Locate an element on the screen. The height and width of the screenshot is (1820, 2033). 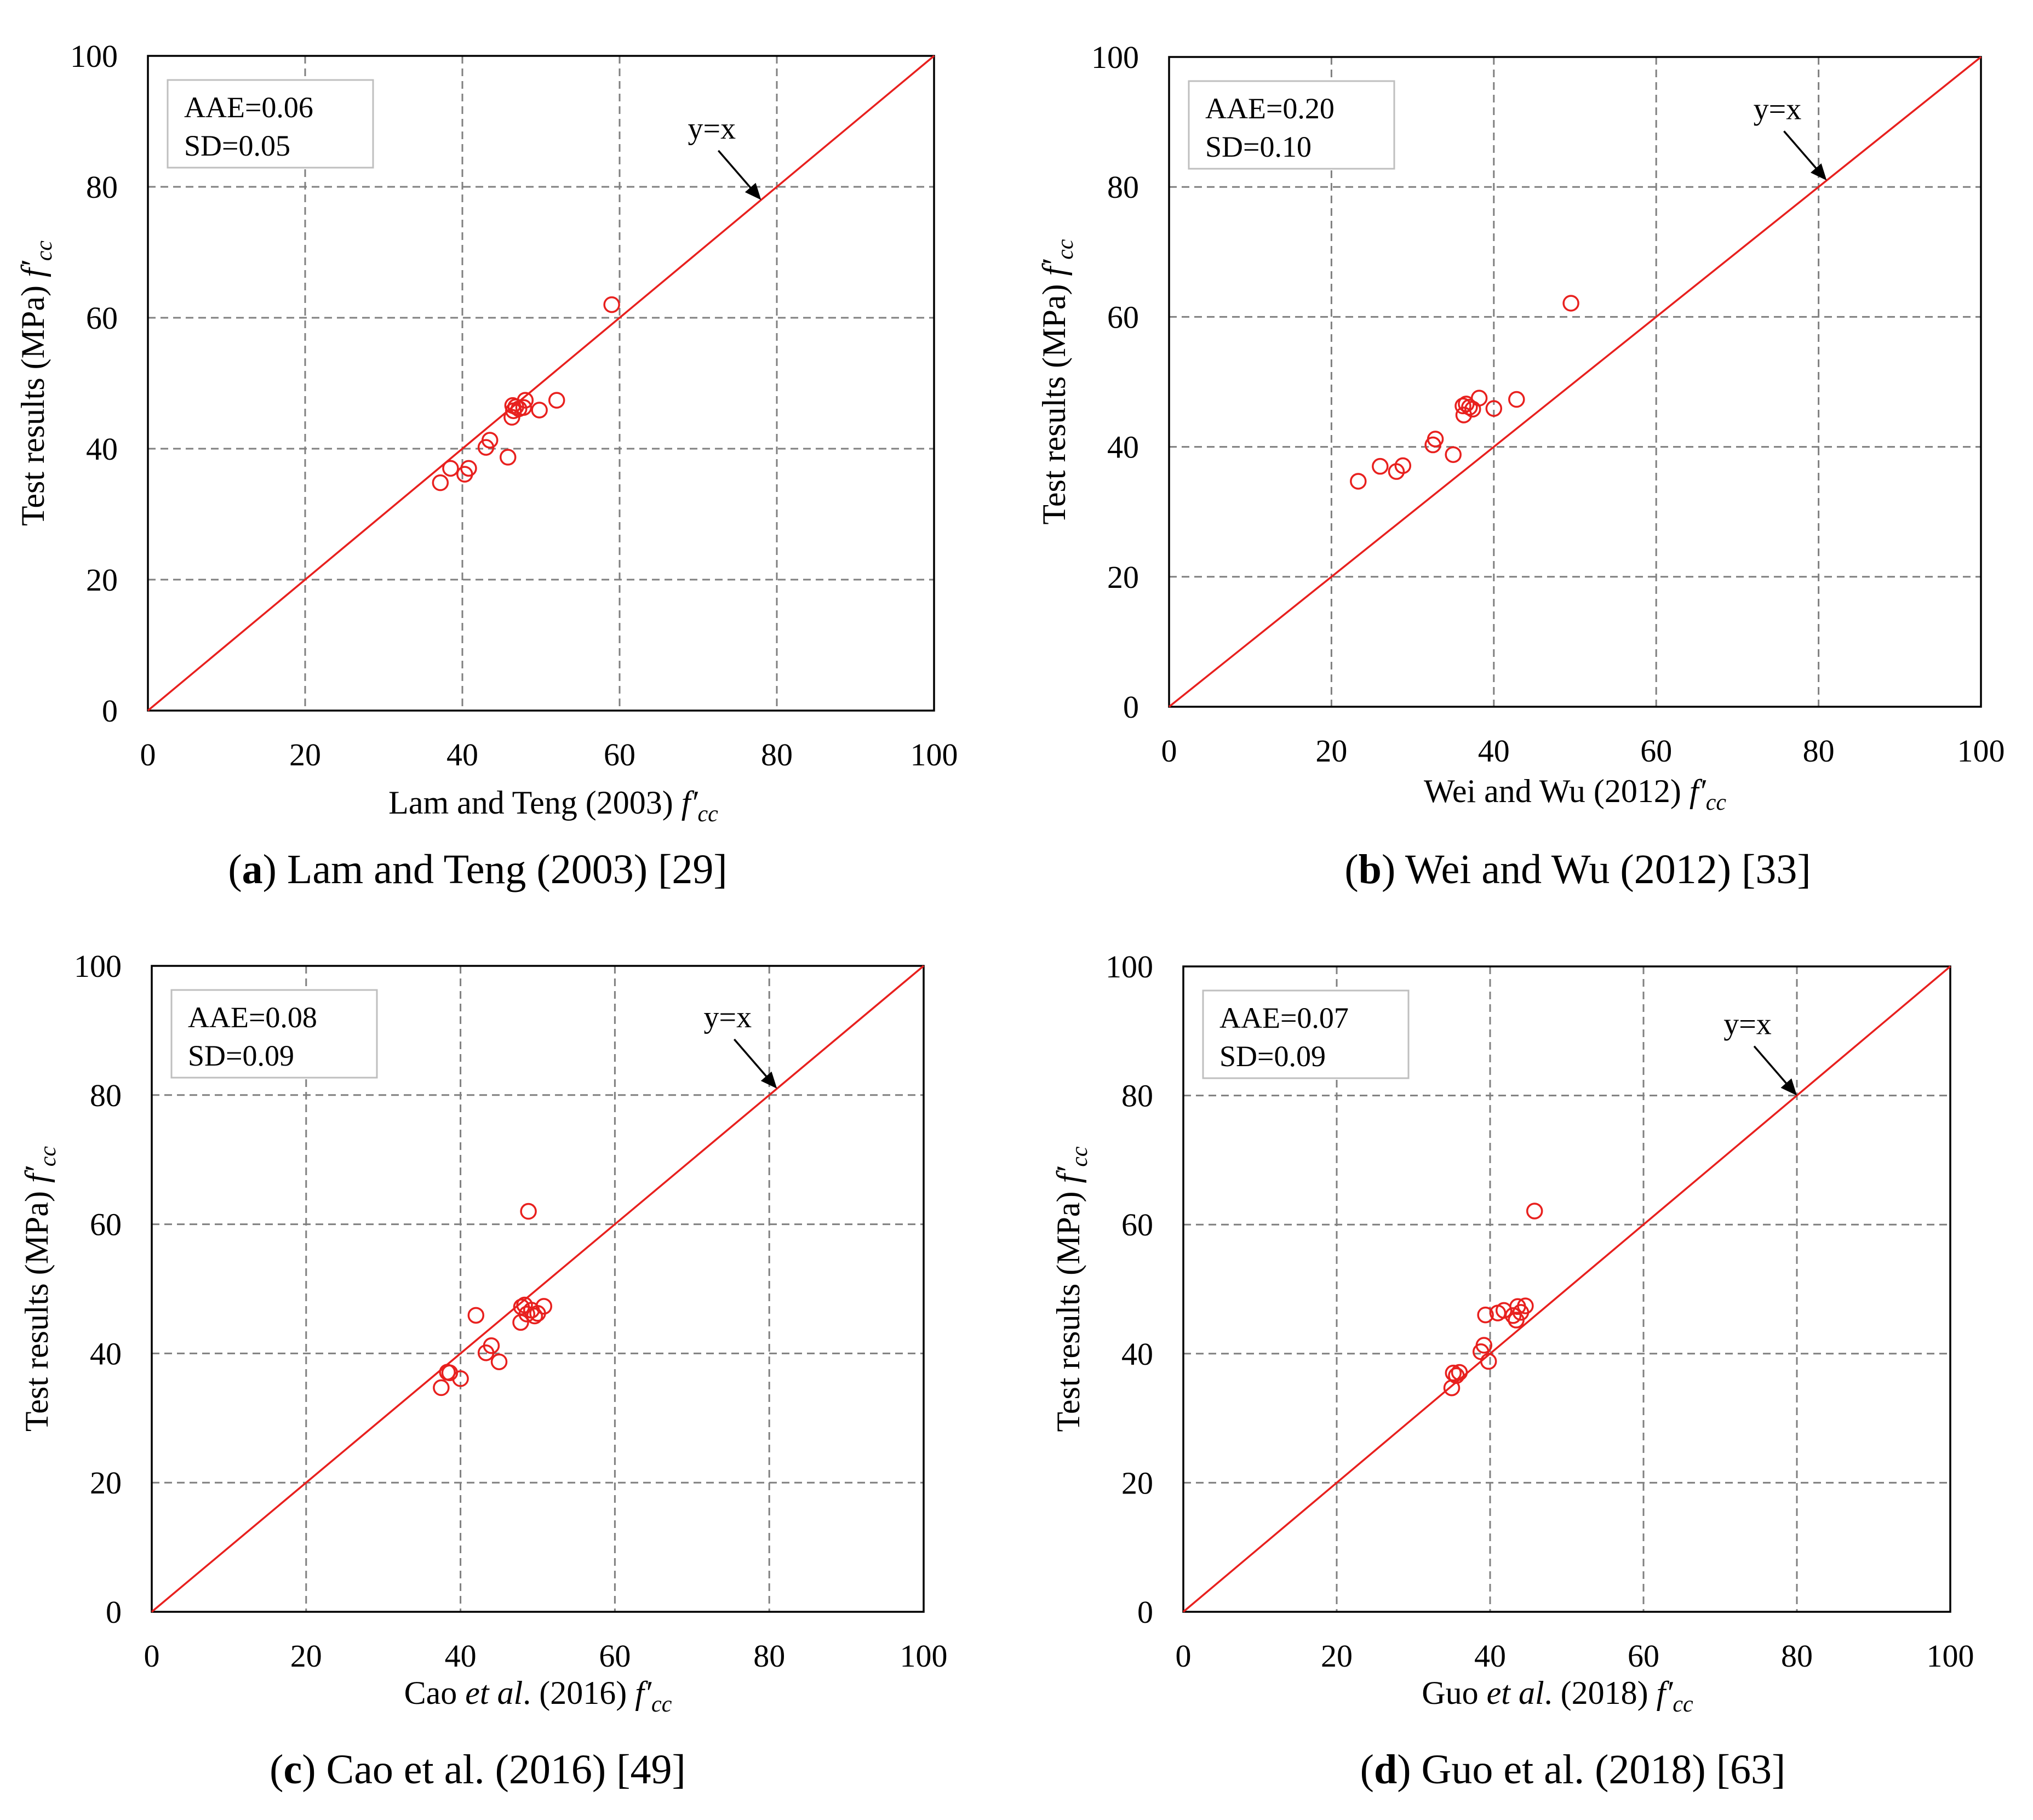
caption-paren: ( is located at coordinates (235, 869).